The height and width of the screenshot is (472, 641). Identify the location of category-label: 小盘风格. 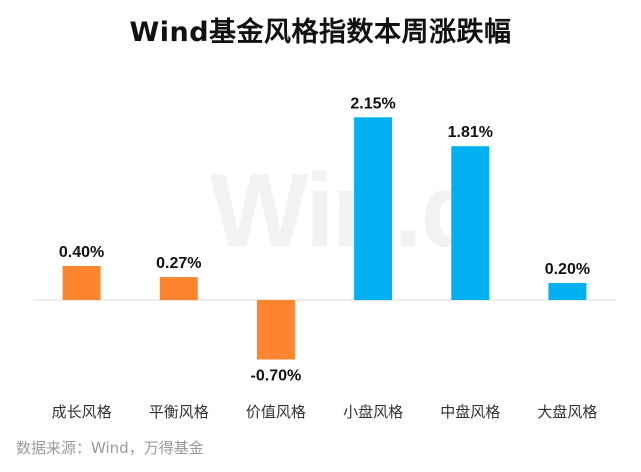
(373, 412).